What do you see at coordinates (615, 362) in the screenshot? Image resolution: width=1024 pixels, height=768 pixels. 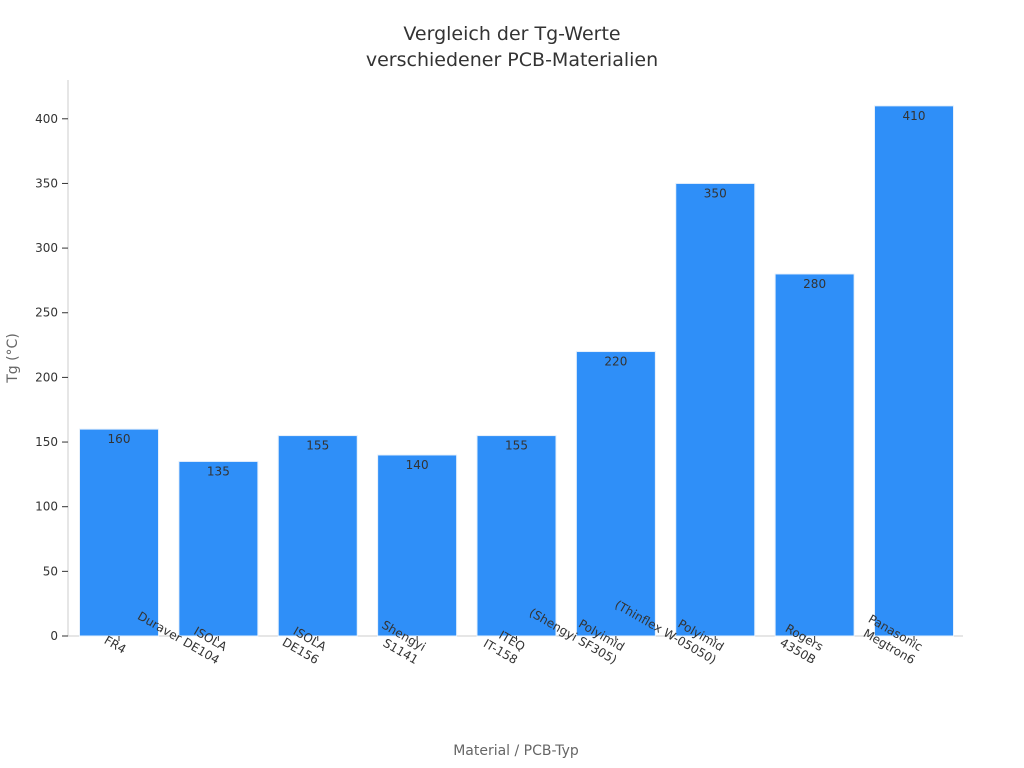 I see `bar-value-label: 220` at bounding box center [615, 362].